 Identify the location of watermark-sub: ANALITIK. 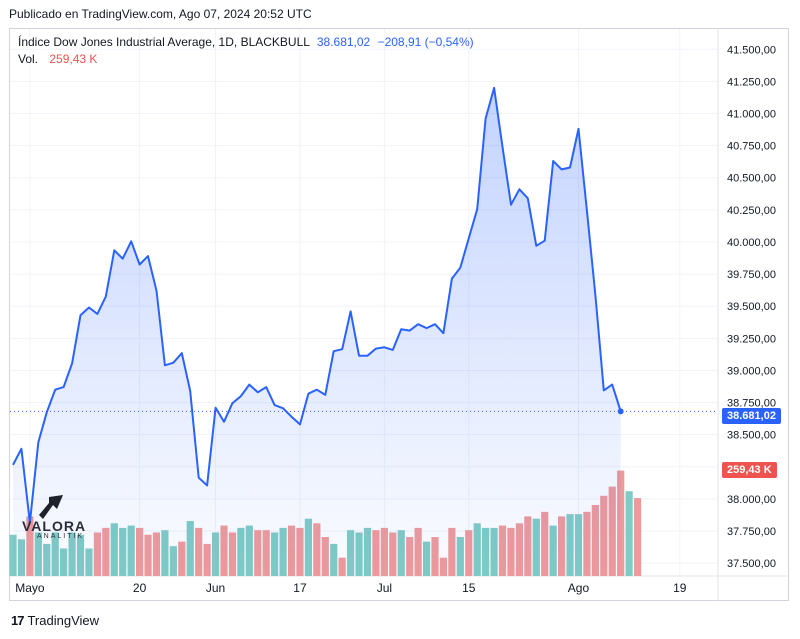
(61, 536).